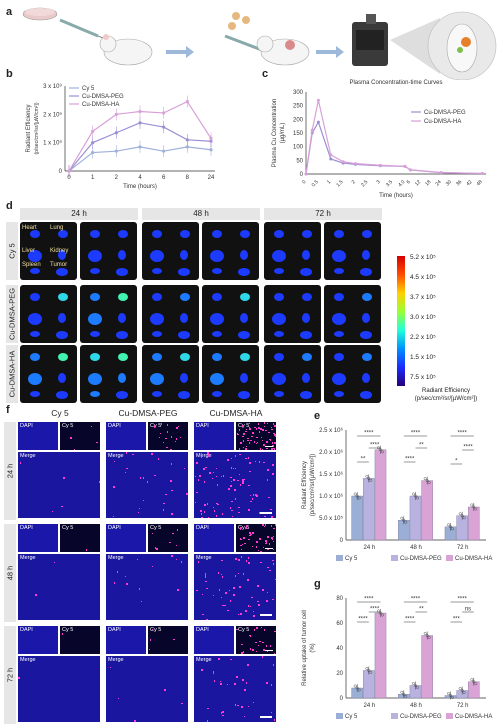  What do you see at coordinates (29, 228) in the screenshot?
I see `organ-name: Heart` at bounding box center [29, 228].